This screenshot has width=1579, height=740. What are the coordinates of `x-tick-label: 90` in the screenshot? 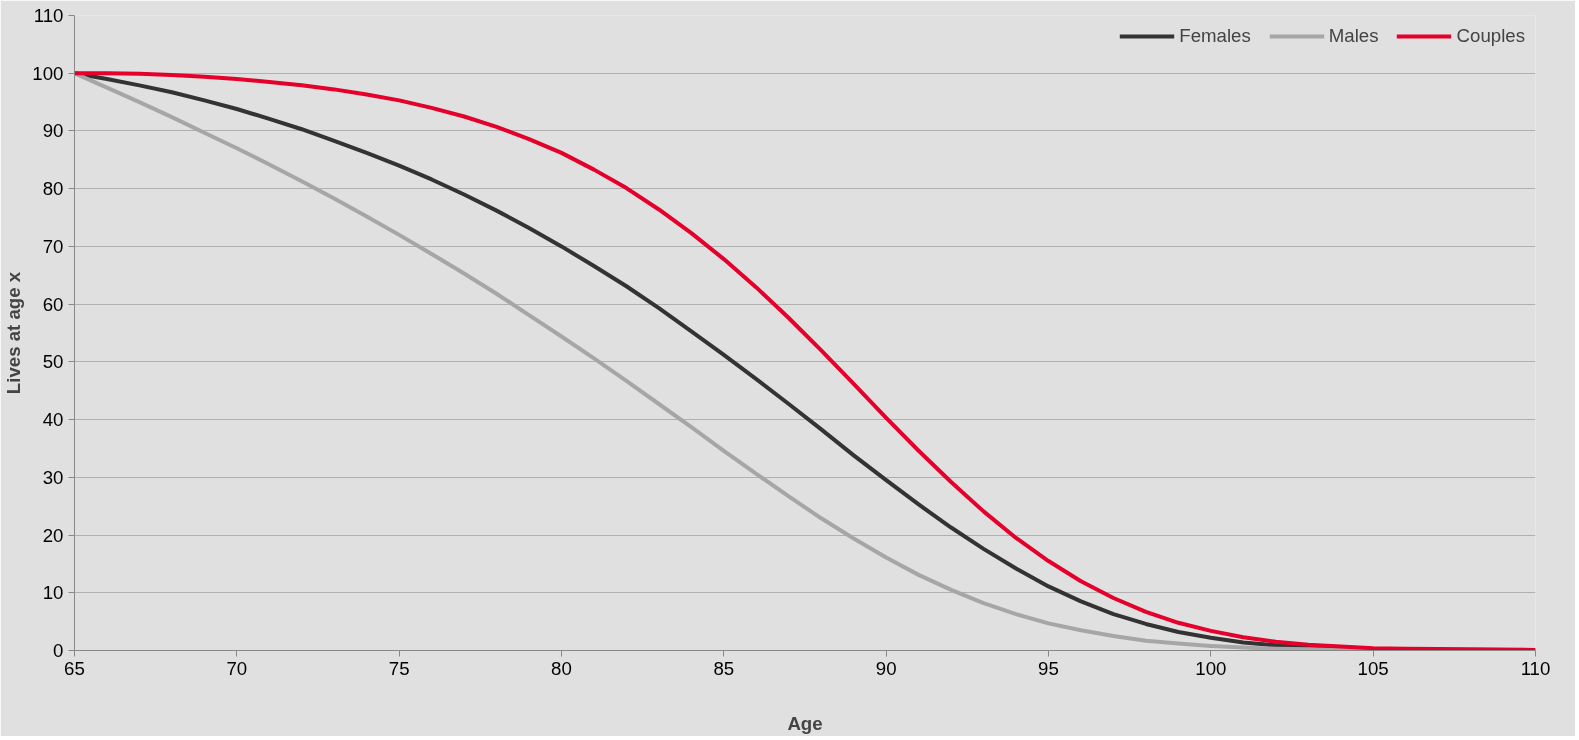 It's located at (886, 668).